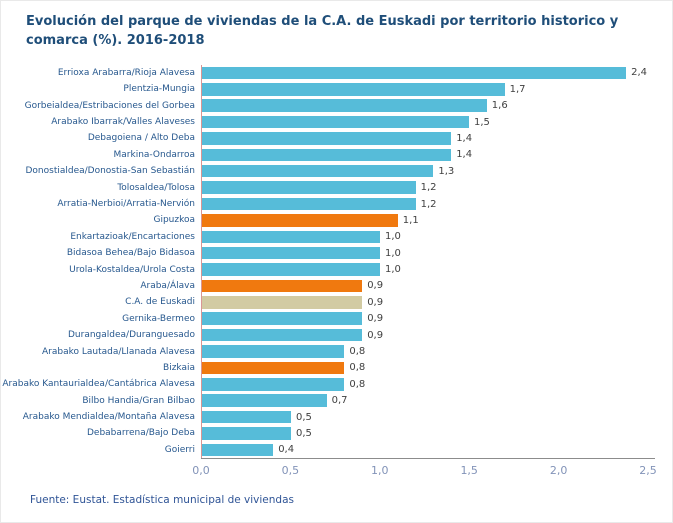  Describe the element at coordinates (304, 433) in the screenshot. I see `value-label: 0,5` at that location.